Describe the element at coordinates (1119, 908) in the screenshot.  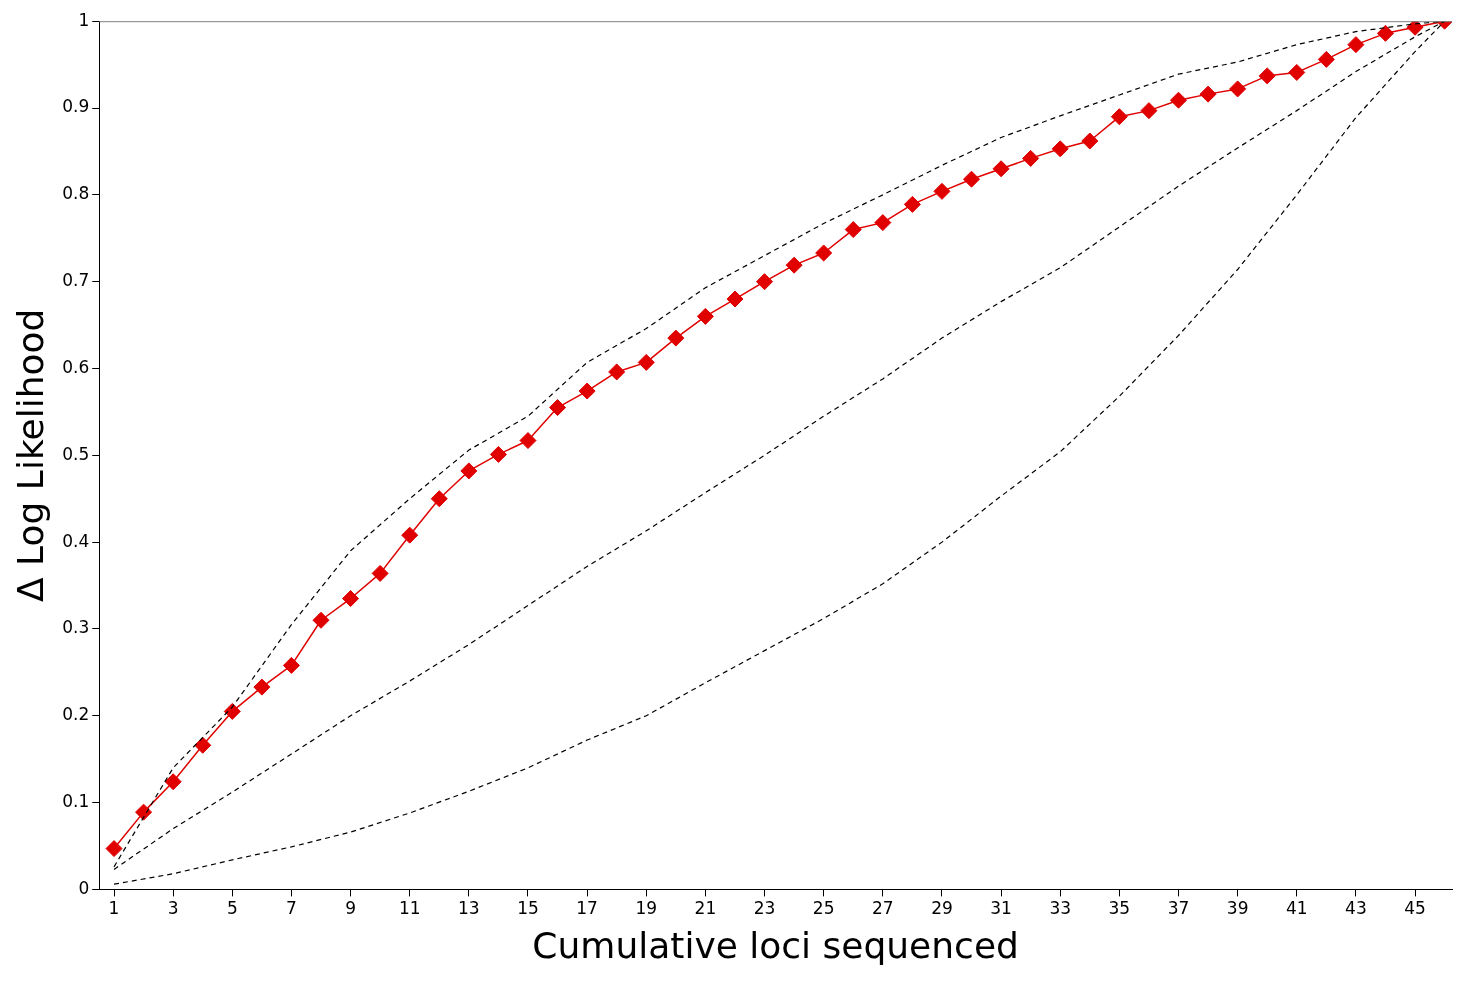
I see `x-tick-label: 35` at that location.